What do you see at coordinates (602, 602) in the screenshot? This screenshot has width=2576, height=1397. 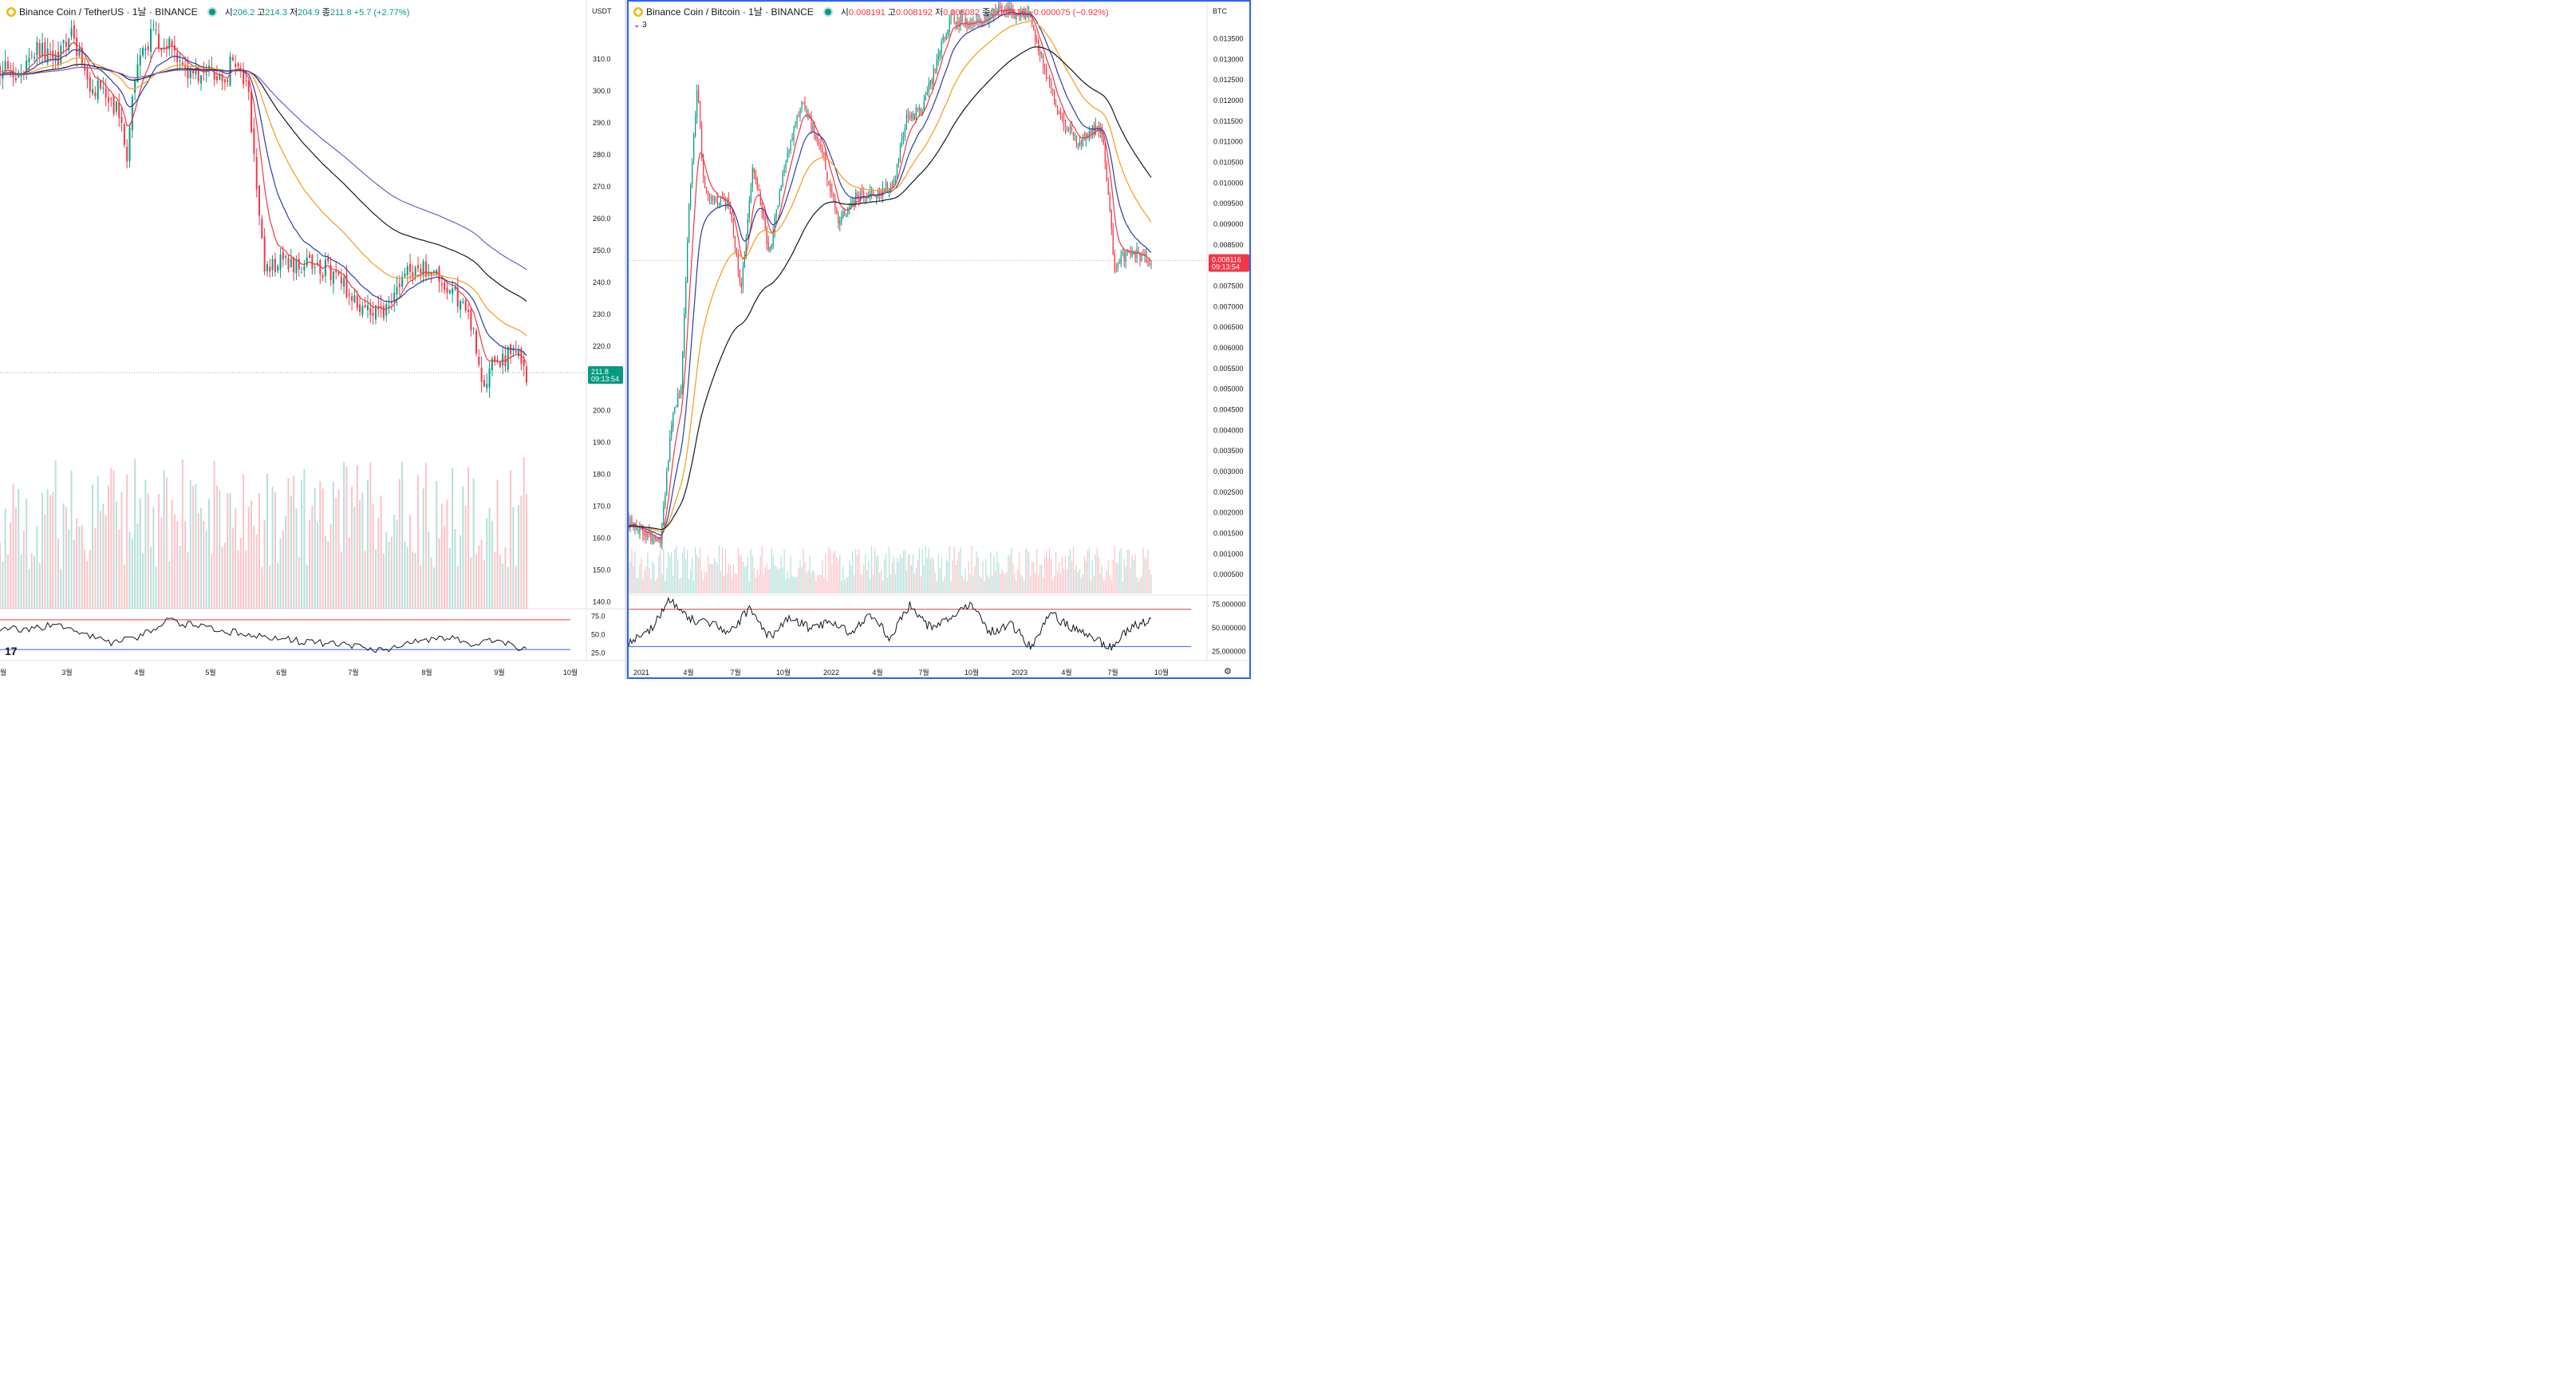 I see `price-axis-tick: 140.0` at bounding box center [602, 602].